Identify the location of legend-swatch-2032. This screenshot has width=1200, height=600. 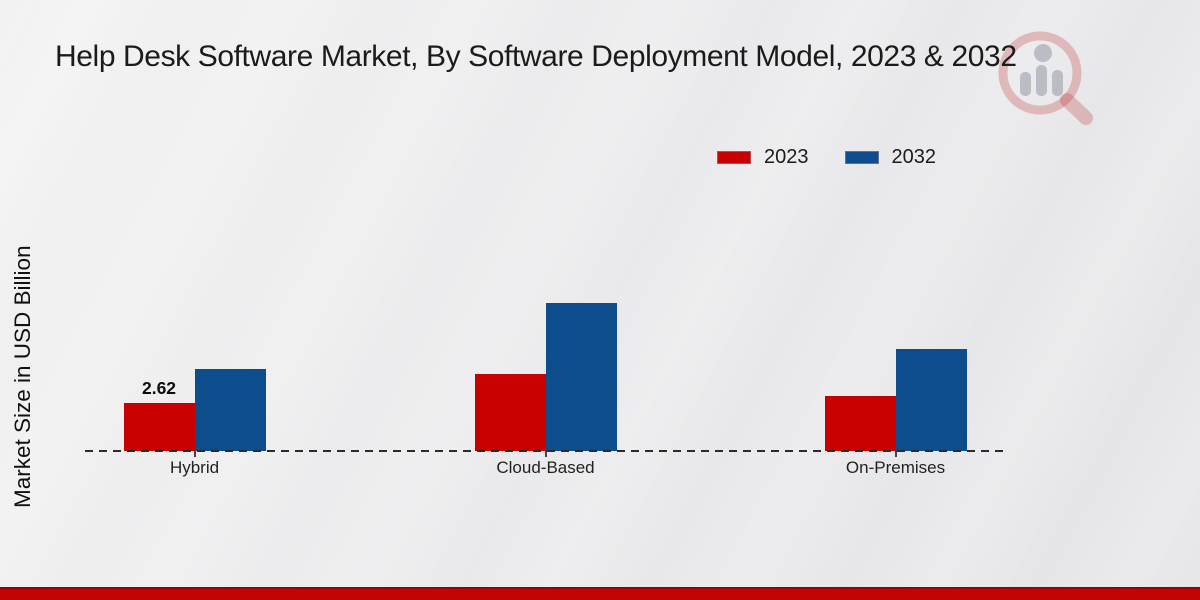
(861, 157).